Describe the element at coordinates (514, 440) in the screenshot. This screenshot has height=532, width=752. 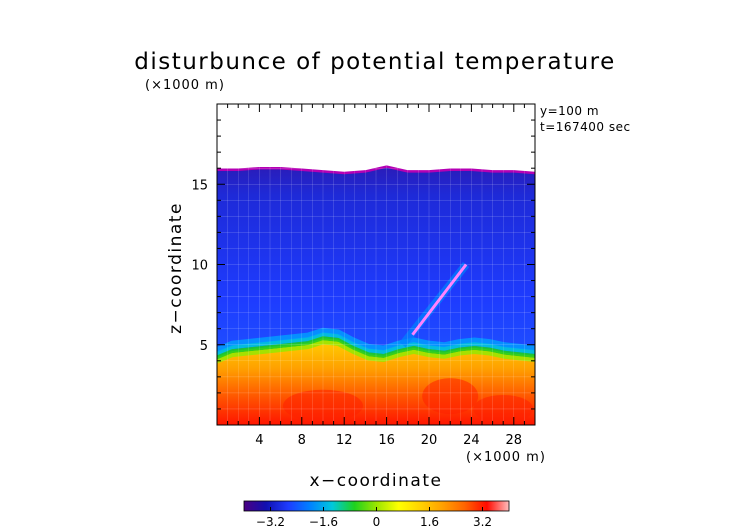
I see `x-tick-label: 28` at that location.